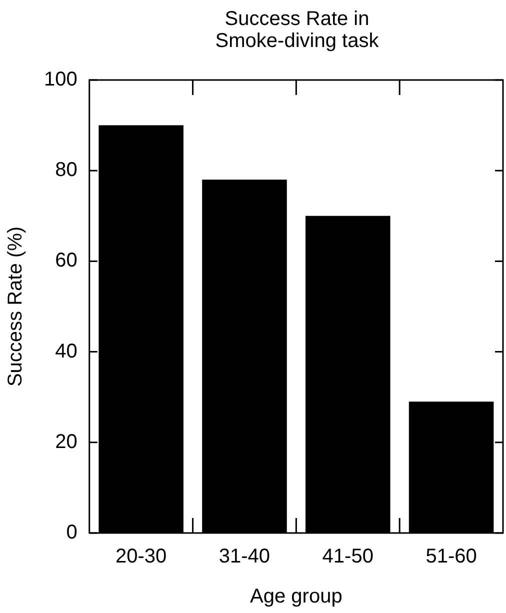  Describe the element at coordinates (15, 306) in the screenshot. I see `y-axis-title: Success Rate (%)` at that location.